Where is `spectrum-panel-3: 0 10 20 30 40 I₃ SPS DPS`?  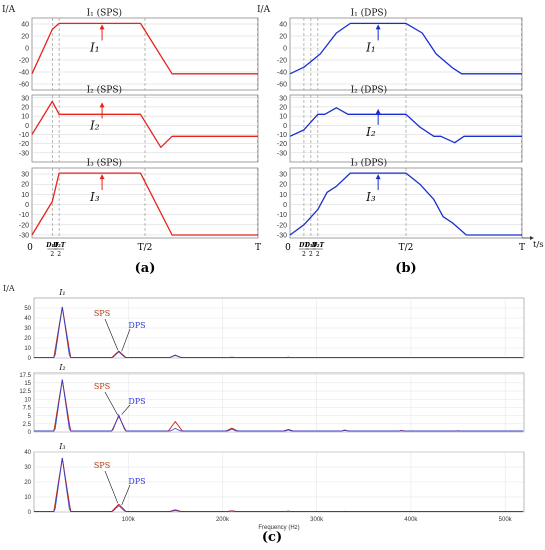 spectrum-panel-3: 0 10 20 30 40 I₃ SPS DPS is located at coordinates (274, 479).